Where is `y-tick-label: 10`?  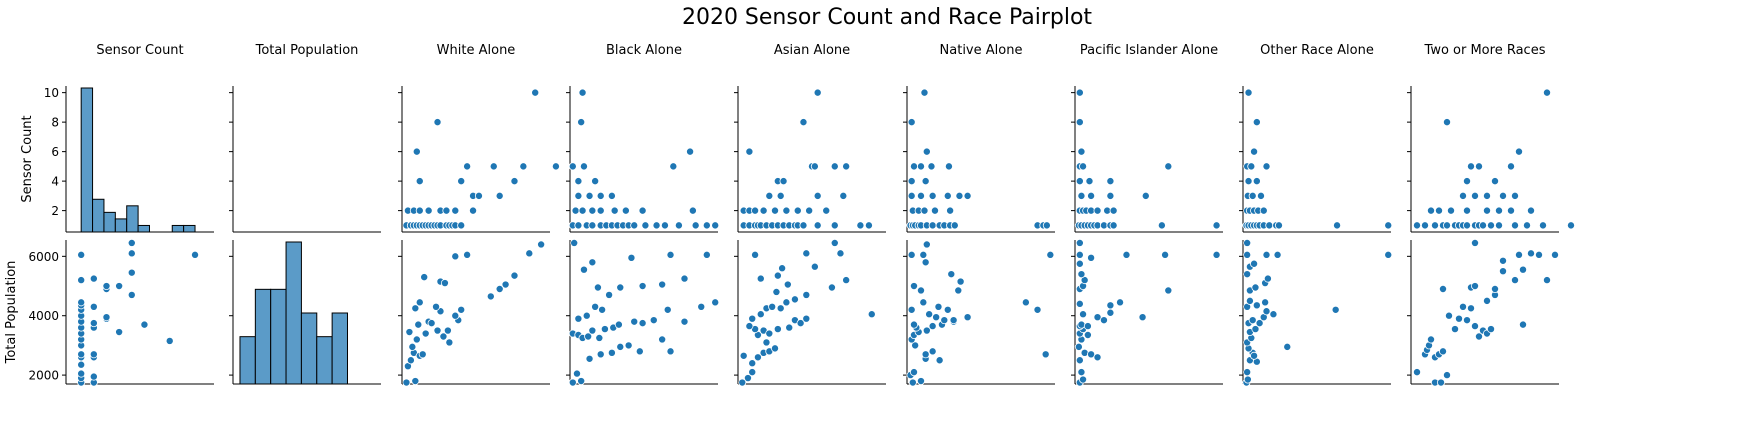
y-tick-label: 10 is located at coordinates (51, 93).